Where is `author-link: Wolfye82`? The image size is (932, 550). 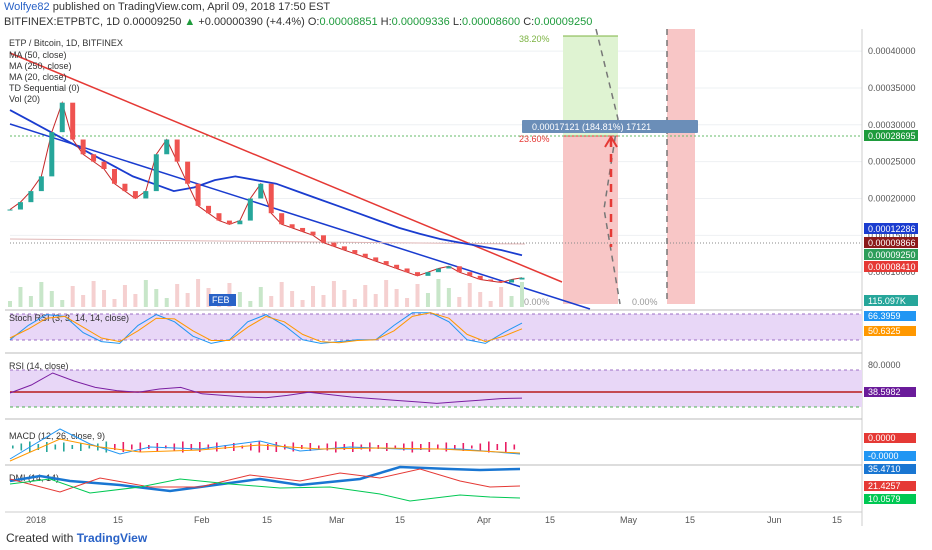
author-link: Wolfye82 is located at coordinates (27, 7).